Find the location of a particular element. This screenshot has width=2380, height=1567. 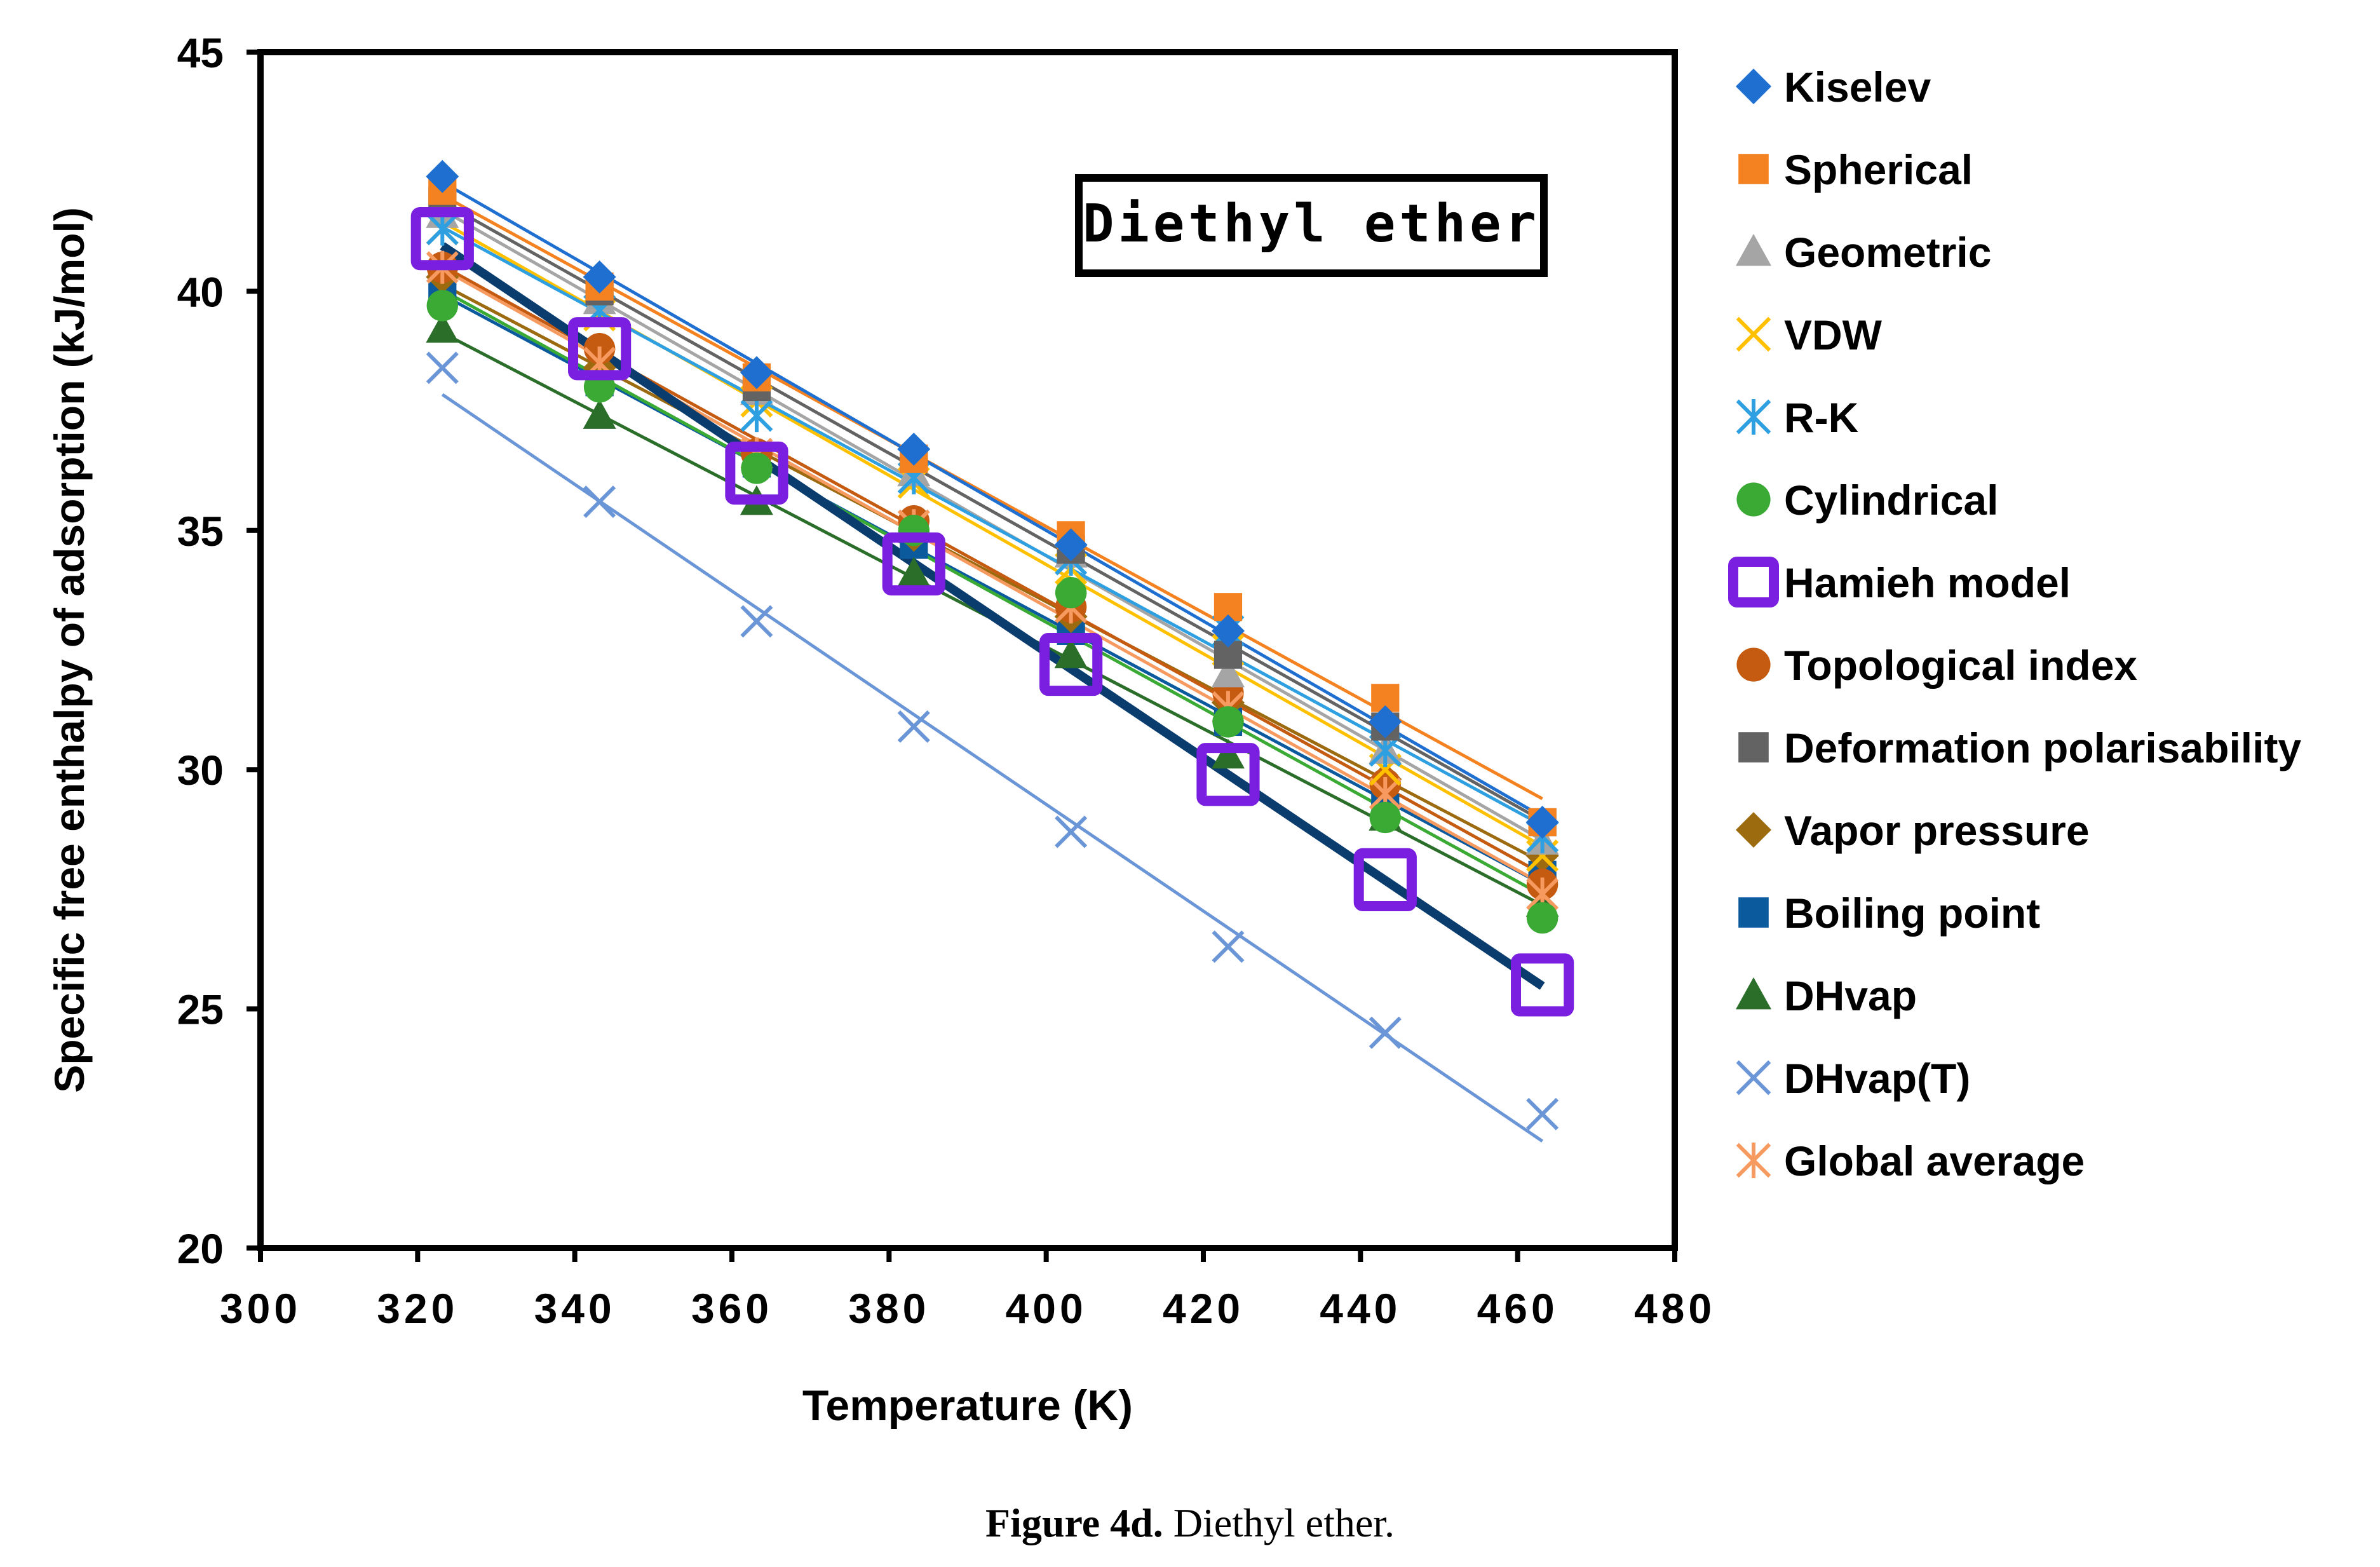

legend-item-kiselev: Kiselev is located at coordinates (1834, 87).